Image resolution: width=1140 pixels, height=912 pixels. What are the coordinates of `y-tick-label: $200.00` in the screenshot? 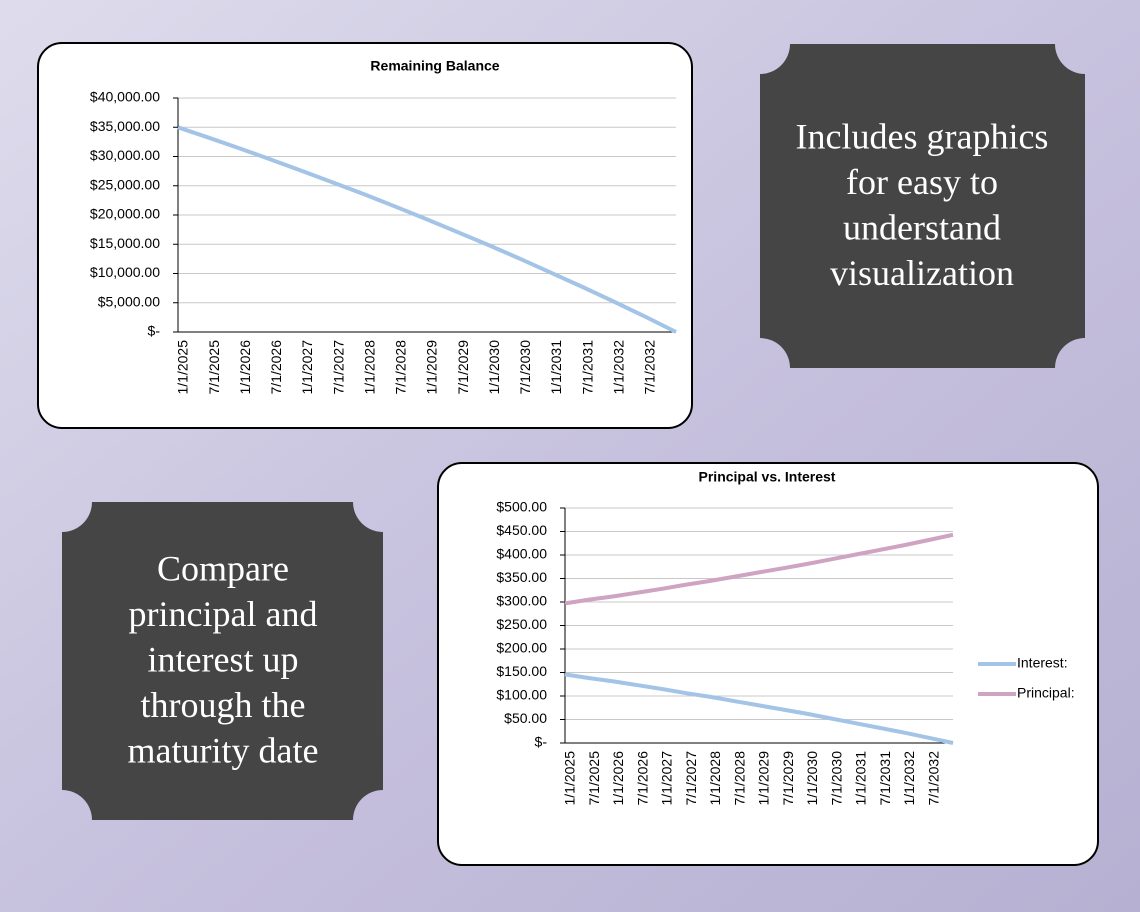 It's located at (521, 648).